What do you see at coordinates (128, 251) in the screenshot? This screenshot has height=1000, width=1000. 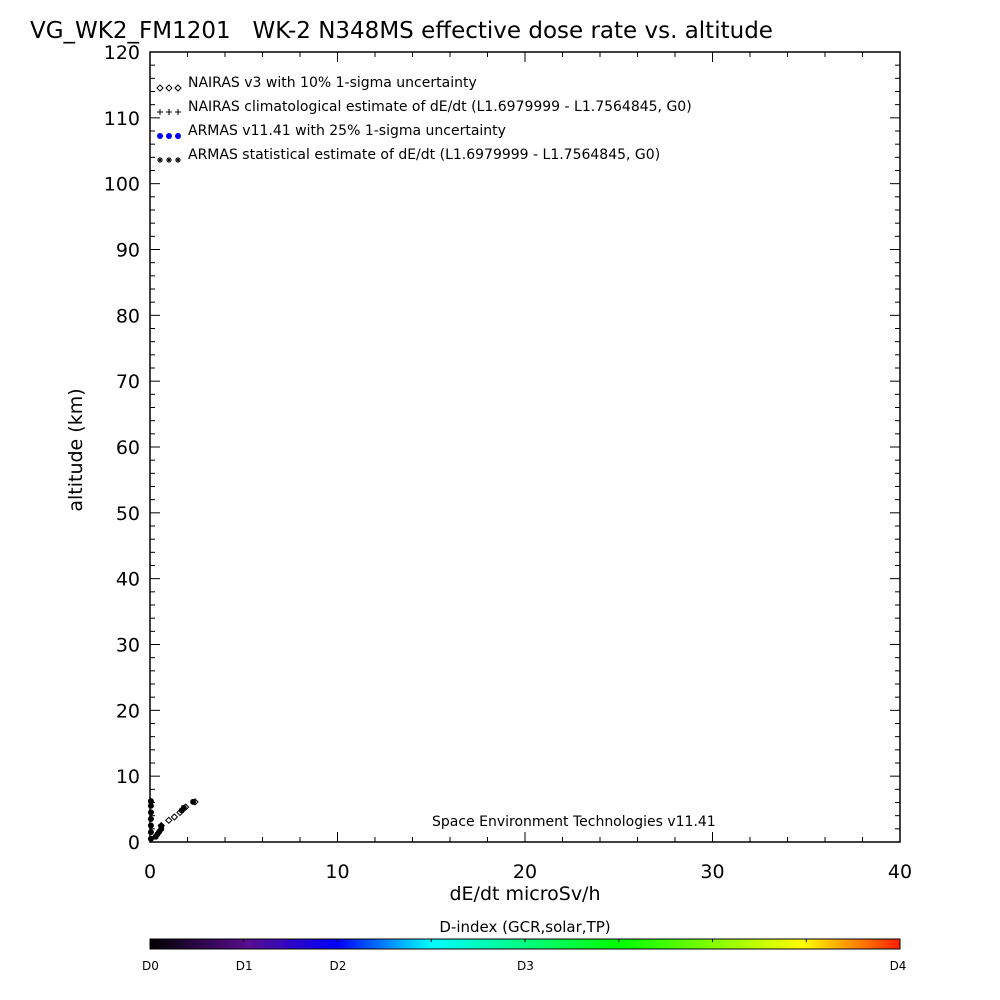 I see `y-tick-label: 90` at bounding box center [128, 251].